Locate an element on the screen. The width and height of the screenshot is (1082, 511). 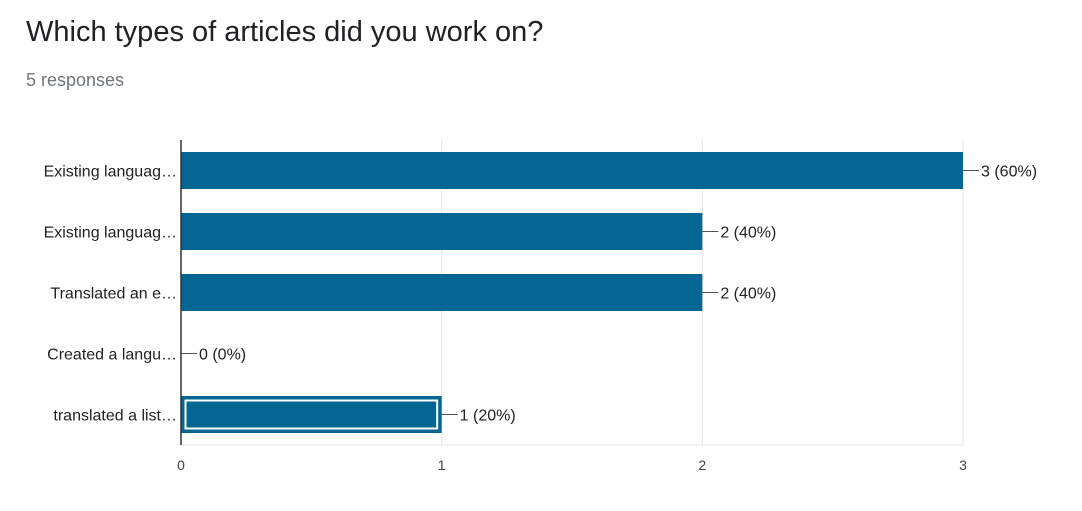
value-label: 1 (20%) is located at coordinates (488, 416).